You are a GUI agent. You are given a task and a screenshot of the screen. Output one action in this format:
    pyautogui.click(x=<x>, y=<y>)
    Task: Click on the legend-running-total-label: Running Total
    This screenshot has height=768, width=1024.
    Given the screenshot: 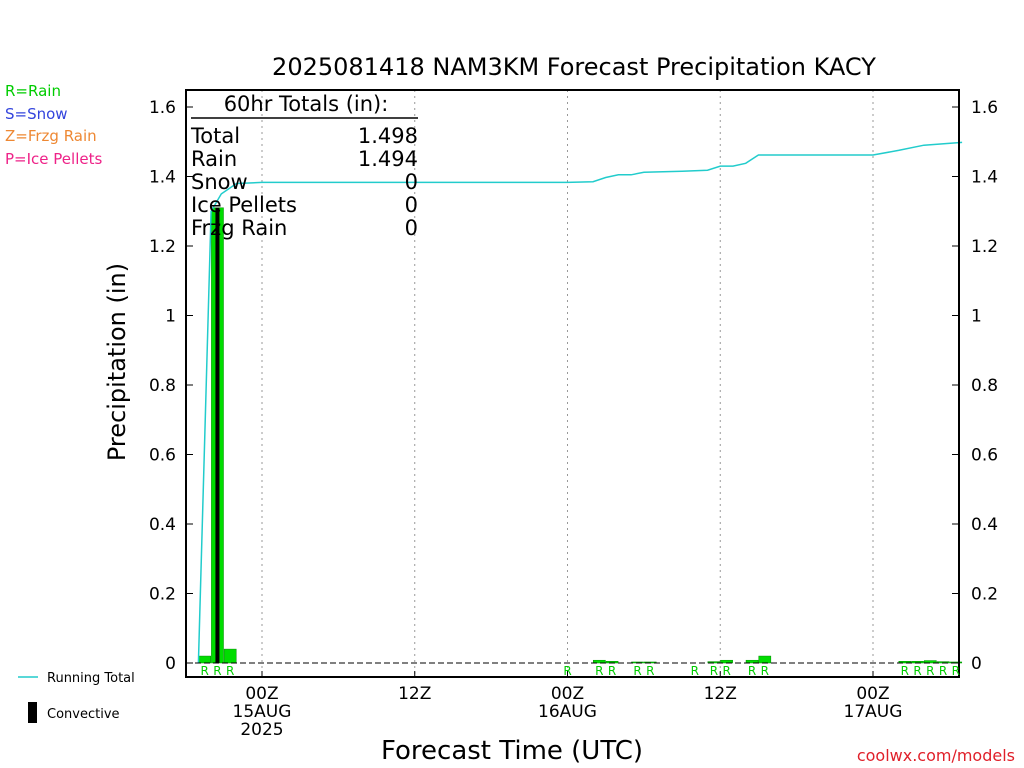 What is the action you would take?
    pyautogui.click(x=91, y=678)
    